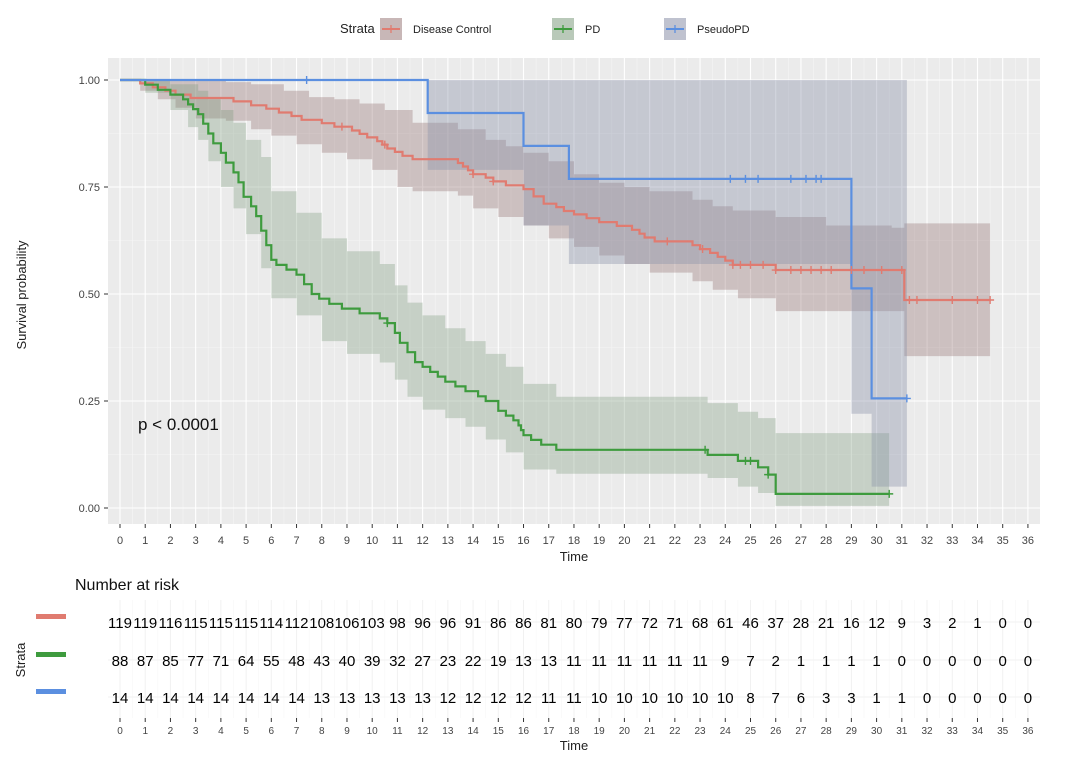 The width and height of the screenshot is (1080, 757). I want to click on y-tick-label: 1.00, so click(89, 81).